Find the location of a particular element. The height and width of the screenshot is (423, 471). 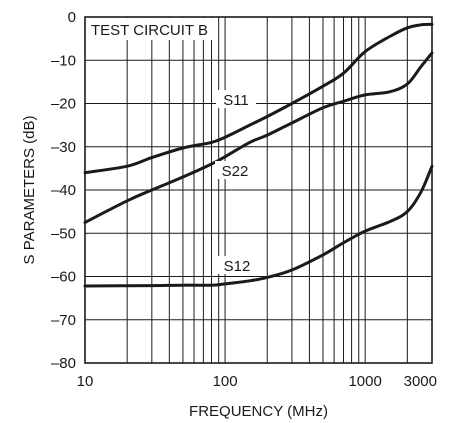

x-tick-label: 100 is located at coordinates (225, 381).